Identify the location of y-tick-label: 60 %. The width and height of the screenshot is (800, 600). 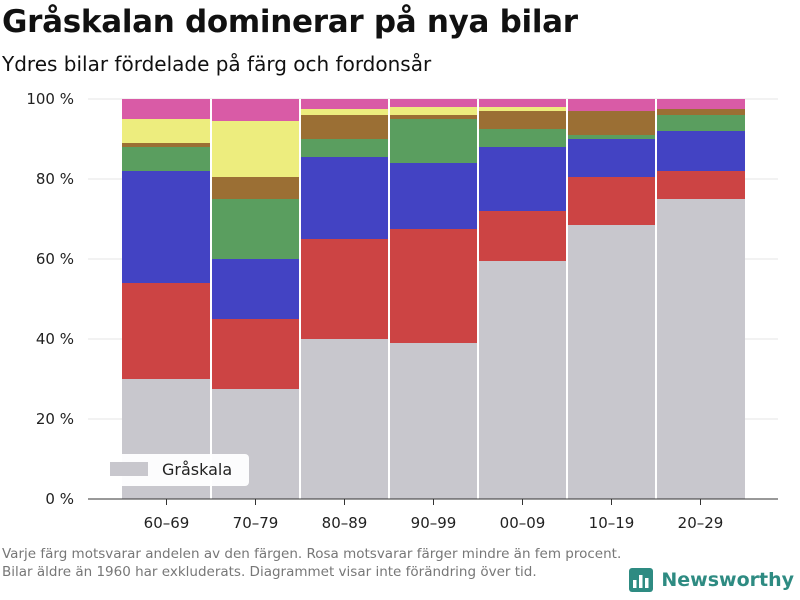
(55, 259).